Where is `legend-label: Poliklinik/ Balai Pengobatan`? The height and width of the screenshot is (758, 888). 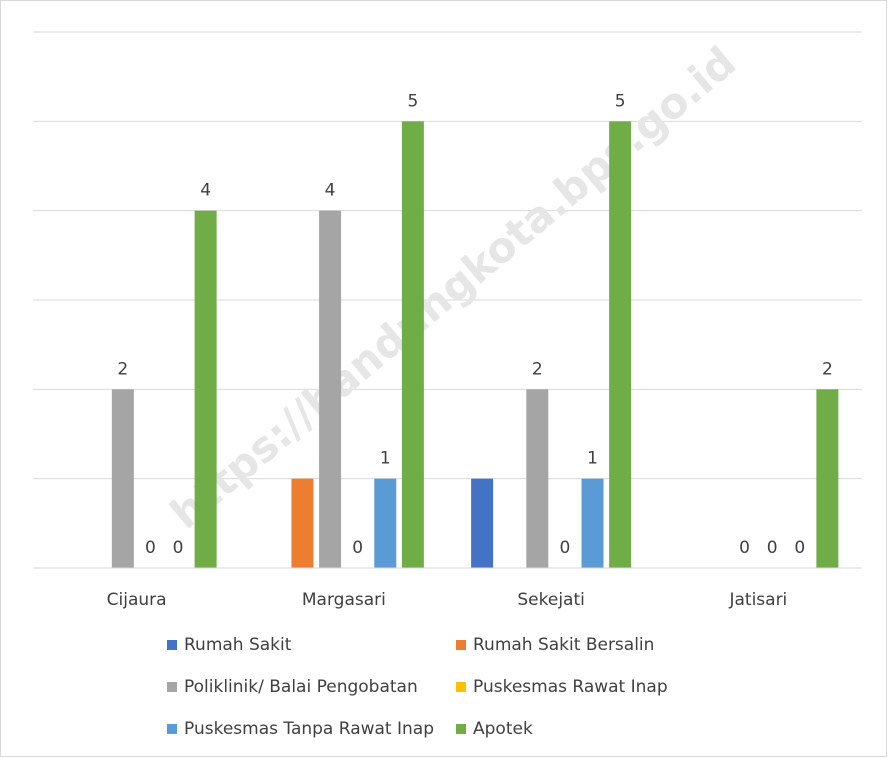
legend-label: Poliklinik/ Balai Pengobatan is located at coordinates (301, 687).